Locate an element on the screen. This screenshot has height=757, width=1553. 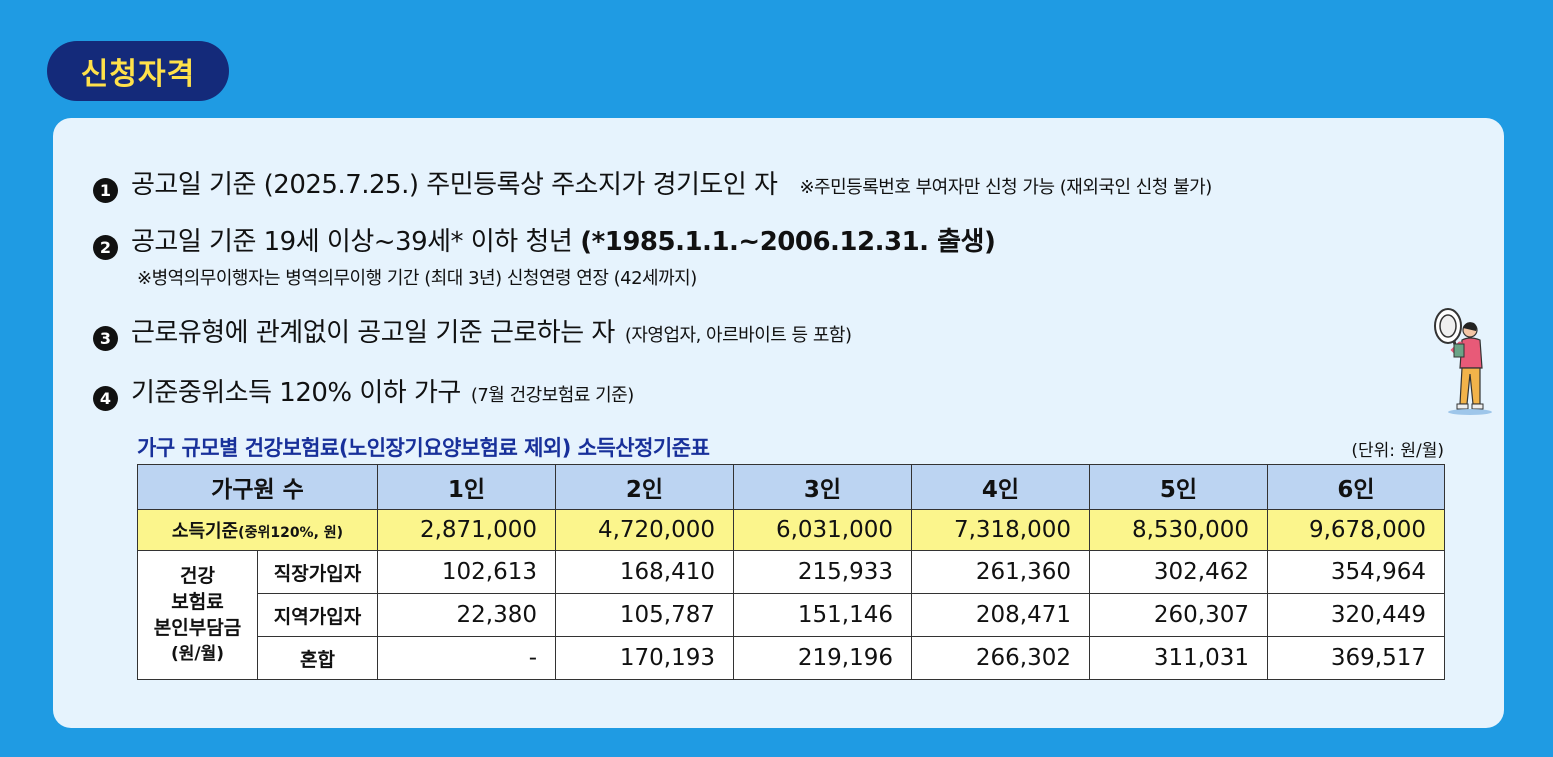
criterion-4: 4 기준중위소득 120% 이하 가구 (7월 건강보험료 기준) is located at coordinates (363, 391).